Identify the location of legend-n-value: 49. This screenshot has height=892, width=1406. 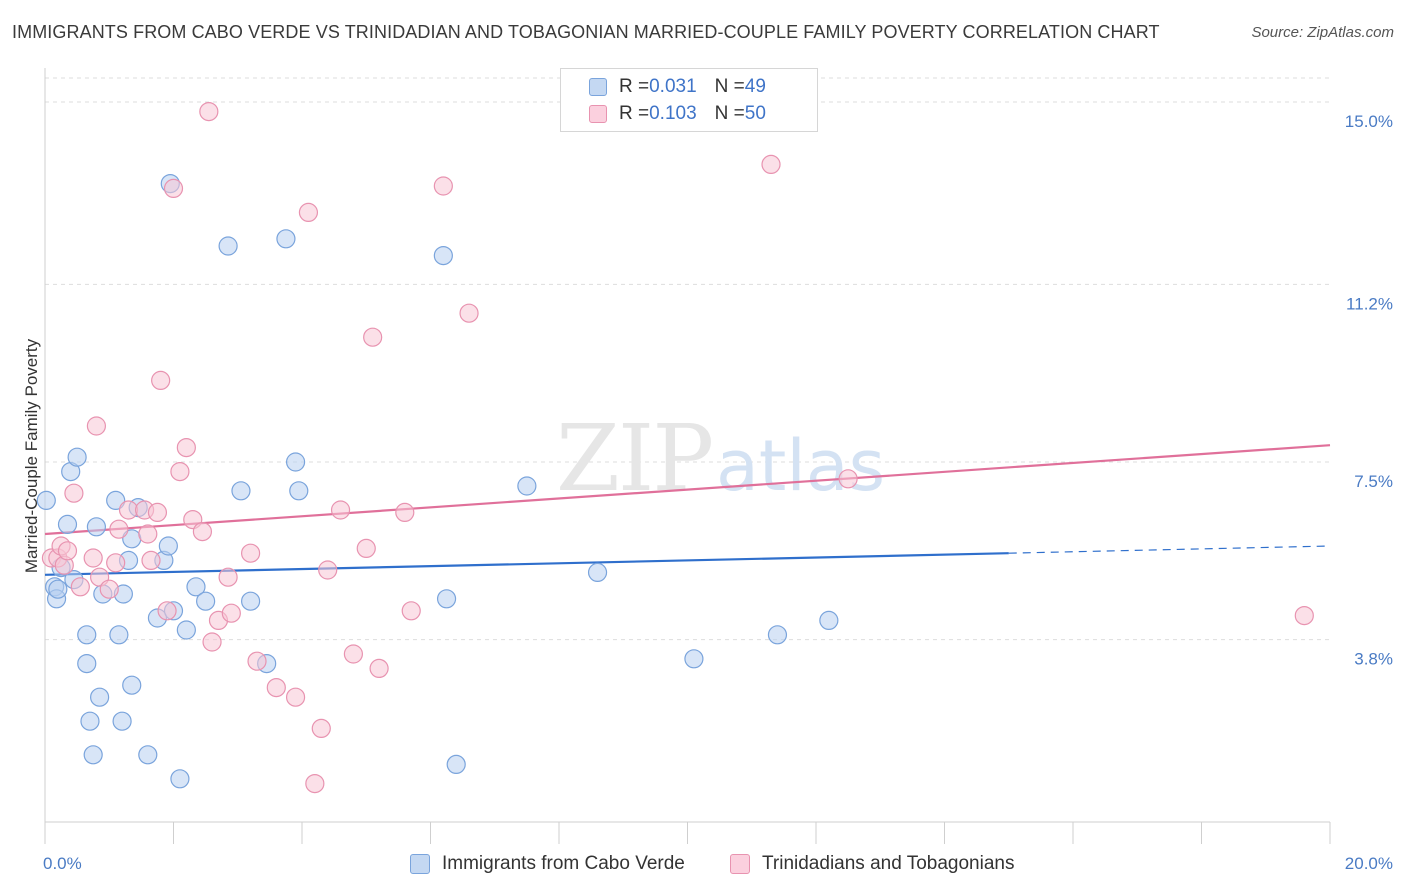
(755, 86).